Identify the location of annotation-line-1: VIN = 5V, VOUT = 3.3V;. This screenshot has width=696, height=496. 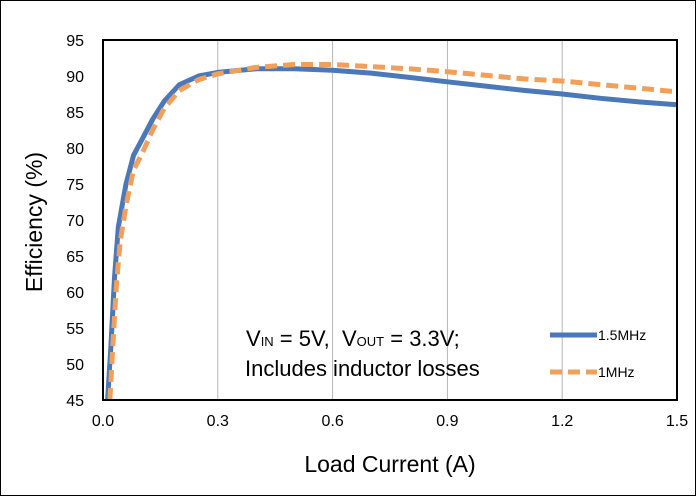
(353, 338).